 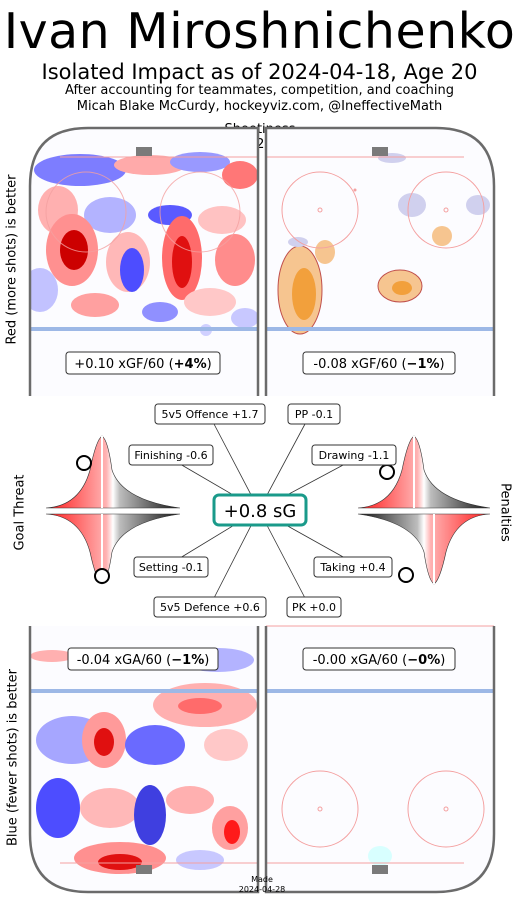 What do you see at coordinates (387, 472) in the screenshot?
I see `drawing-marker` at bounding box center [387, 472].